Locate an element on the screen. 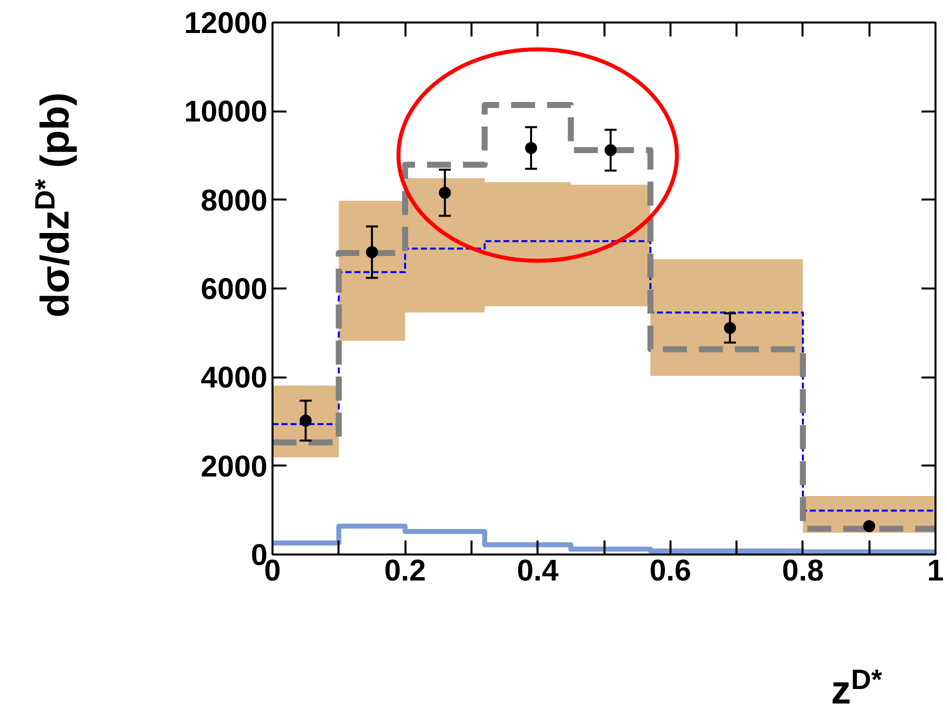  x-tick-label: 0.6 is located at coordinates (670, 571).